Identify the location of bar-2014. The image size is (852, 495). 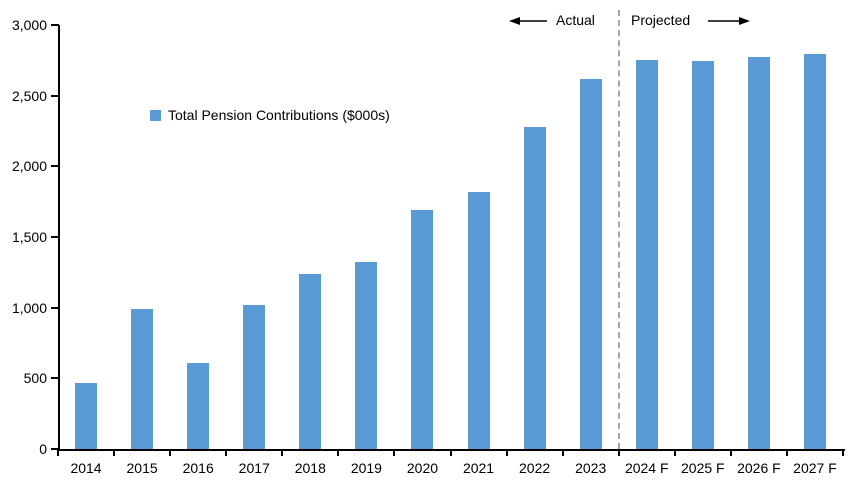
(86, 415).